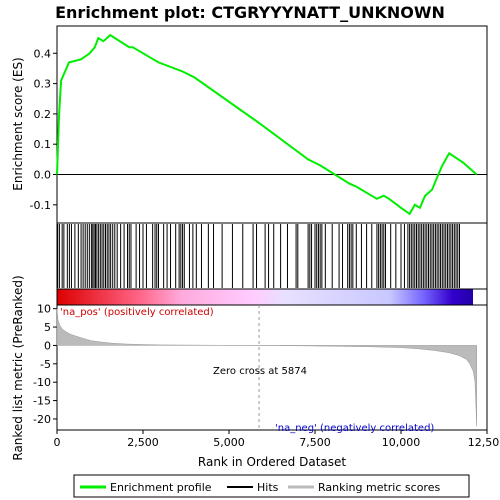  What do you see at coordinates (315, 442) in the screenshot?
I see `x-tick-label: 7,500` at bounding box center [315, 442].